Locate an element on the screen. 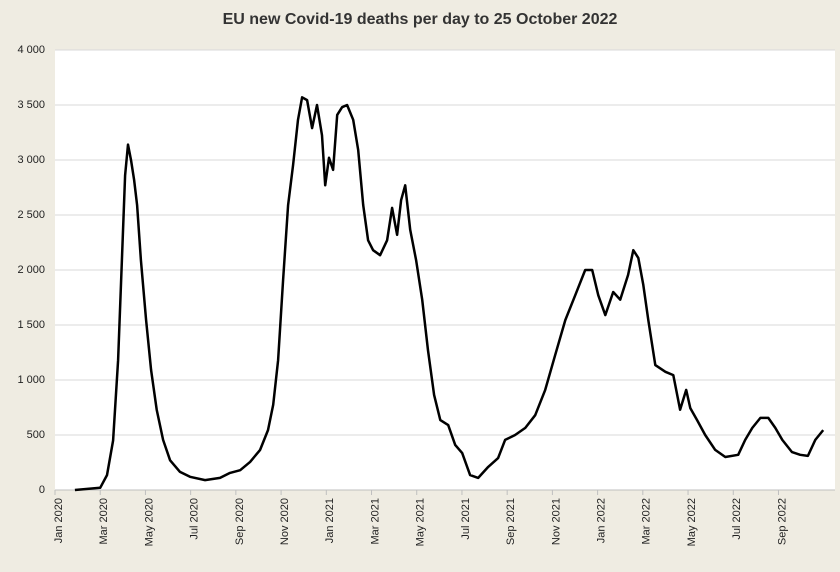  y-tick-label: 2 500 is located at coordinates (31, 215).